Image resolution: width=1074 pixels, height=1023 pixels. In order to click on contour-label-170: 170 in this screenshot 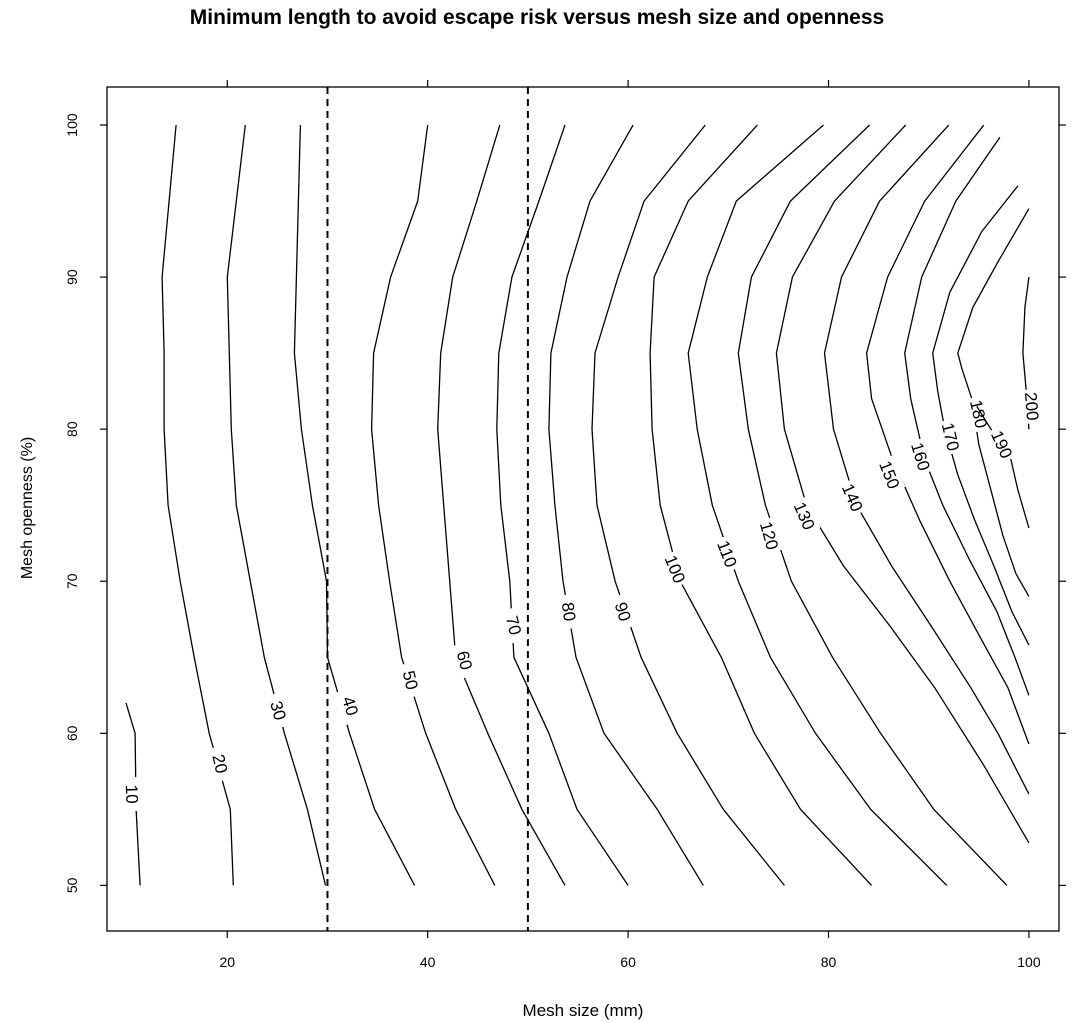, I will do `click(950, 437)`.